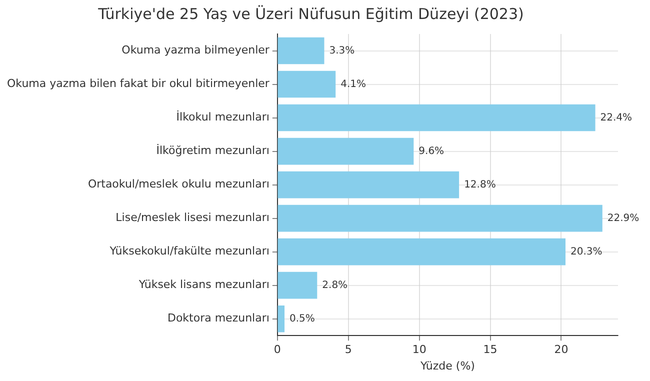  I want to click on data-label: 4.1%, so click(353, 84).